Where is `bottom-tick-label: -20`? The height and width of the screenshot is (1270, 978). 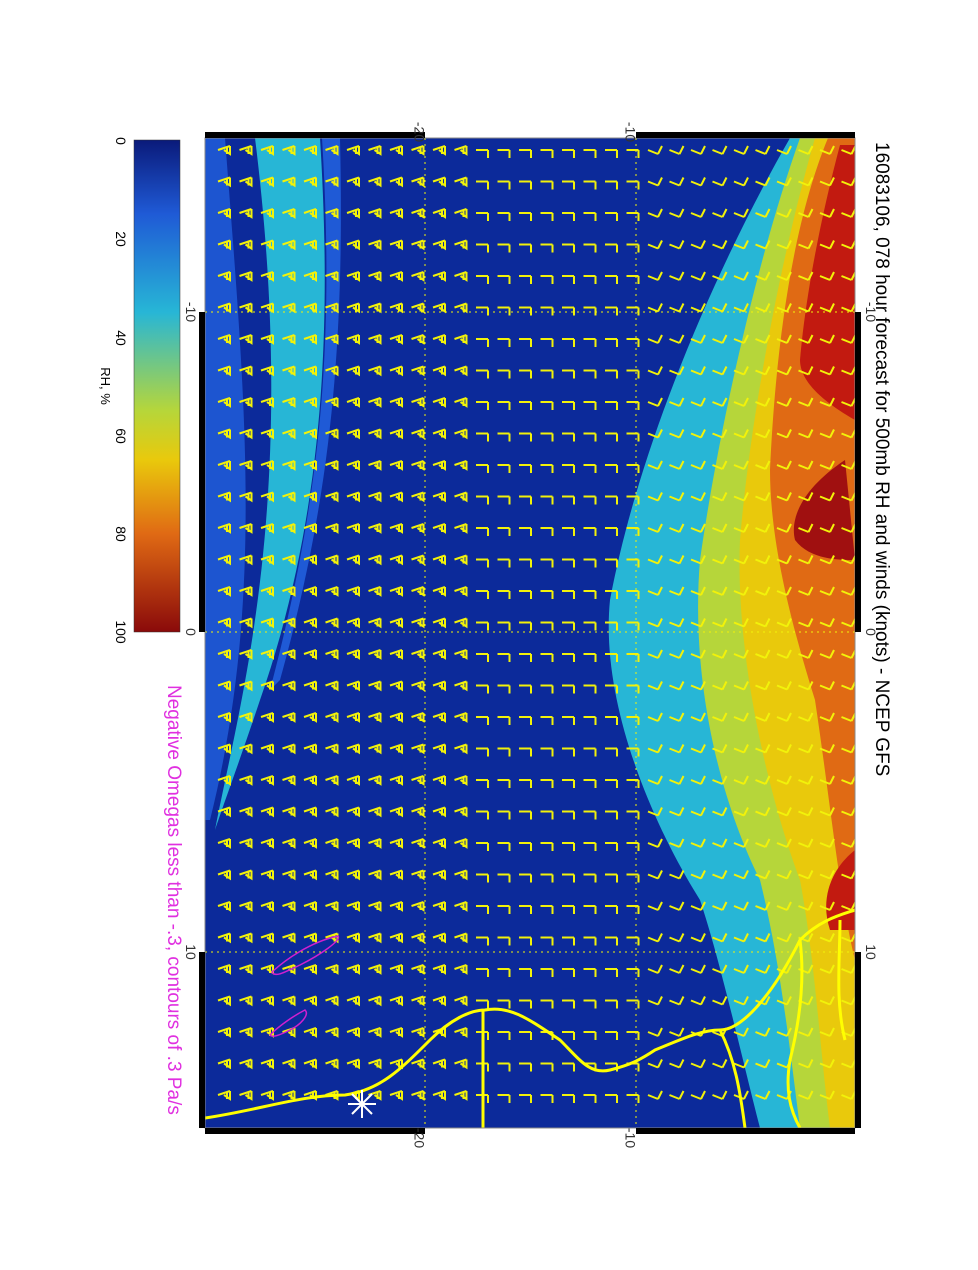 bottom-tick-label: -20 is located at coordinates (419, 1138).